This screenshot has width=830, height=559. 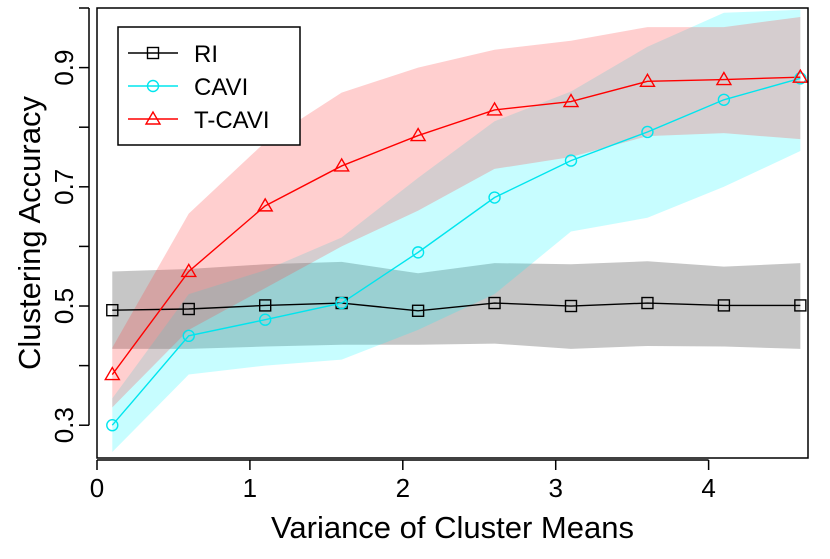 I want to click on y-tick-label: 0.5, so click(x=64, y=306).